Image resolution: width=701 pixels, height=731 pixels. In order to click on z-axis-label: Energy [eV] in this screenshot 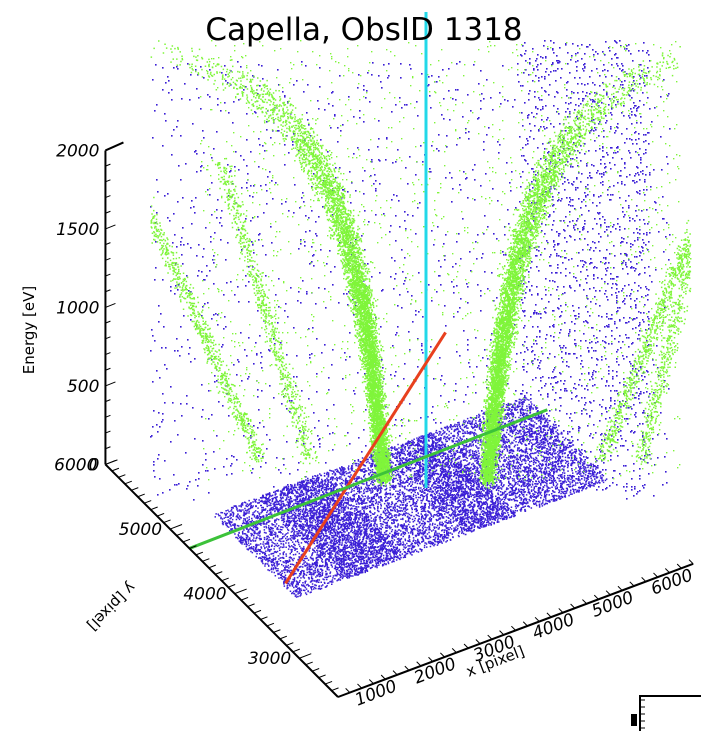, I will do `click(29, 330)`.